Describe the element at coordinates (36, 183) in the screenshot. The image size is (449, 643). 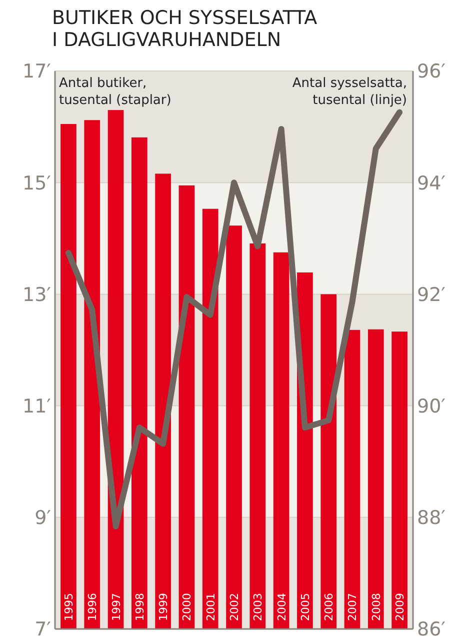
I see `y-tick-label: 15′` at that location.